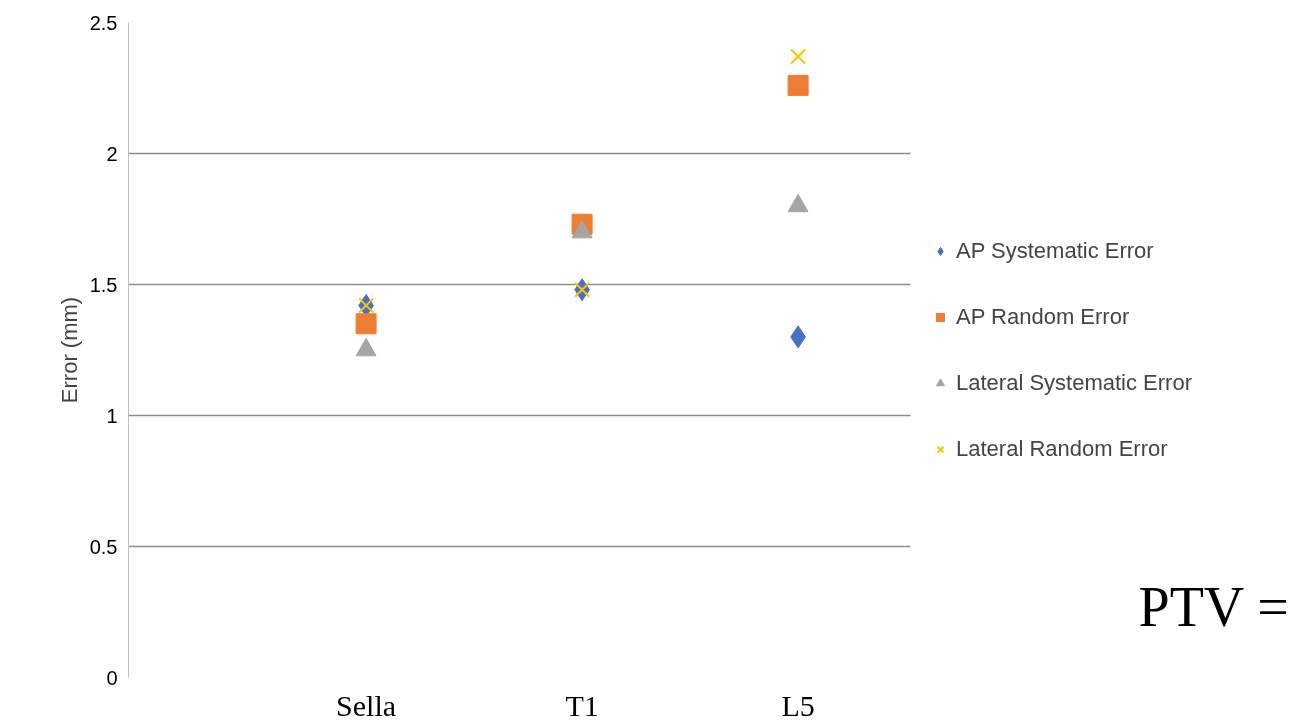 The image size is (1301, 720). I want to click on x-tick-label: Sella, so click(366, 704).